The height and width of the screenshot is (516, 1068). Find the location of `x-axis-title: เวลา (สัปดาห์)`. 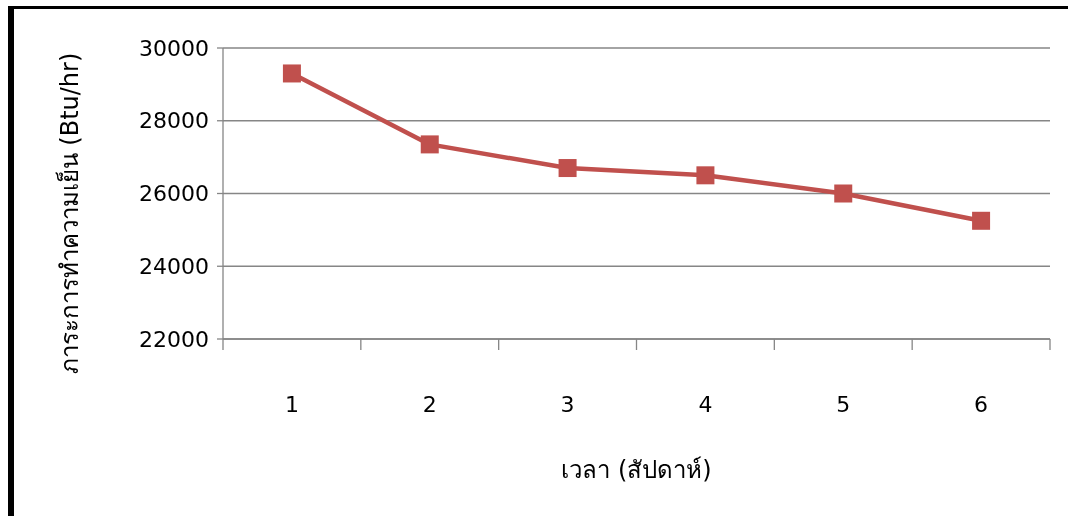

x-axis-title: เวลา (สัปดาห์) is located at coordinates (636, 470).